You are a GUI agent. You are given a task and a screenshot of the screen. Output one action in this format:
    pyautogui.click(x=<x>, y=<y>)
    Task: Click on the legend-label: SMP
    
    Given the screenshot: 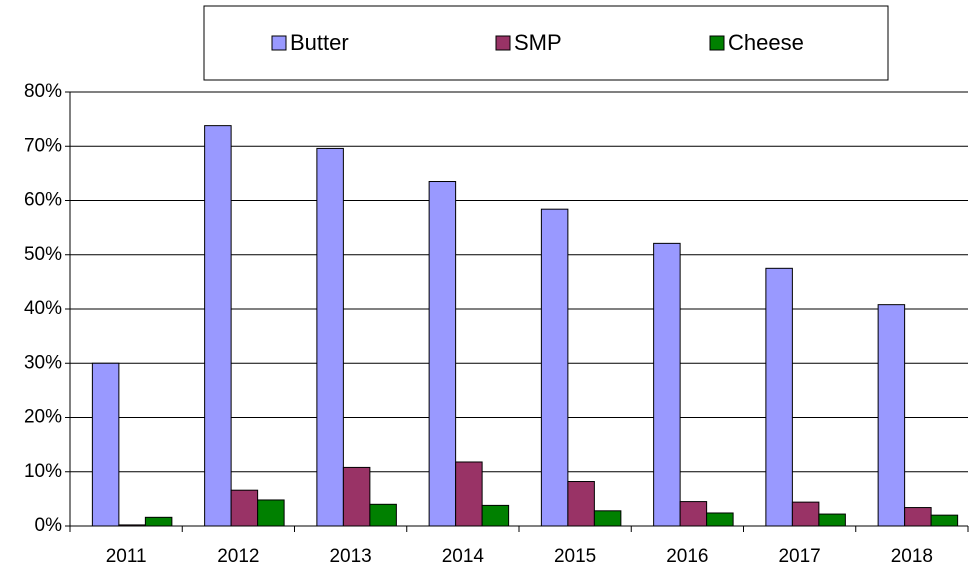 What is the action you would take?
    pyautogui.click(x=538, y=42)
    